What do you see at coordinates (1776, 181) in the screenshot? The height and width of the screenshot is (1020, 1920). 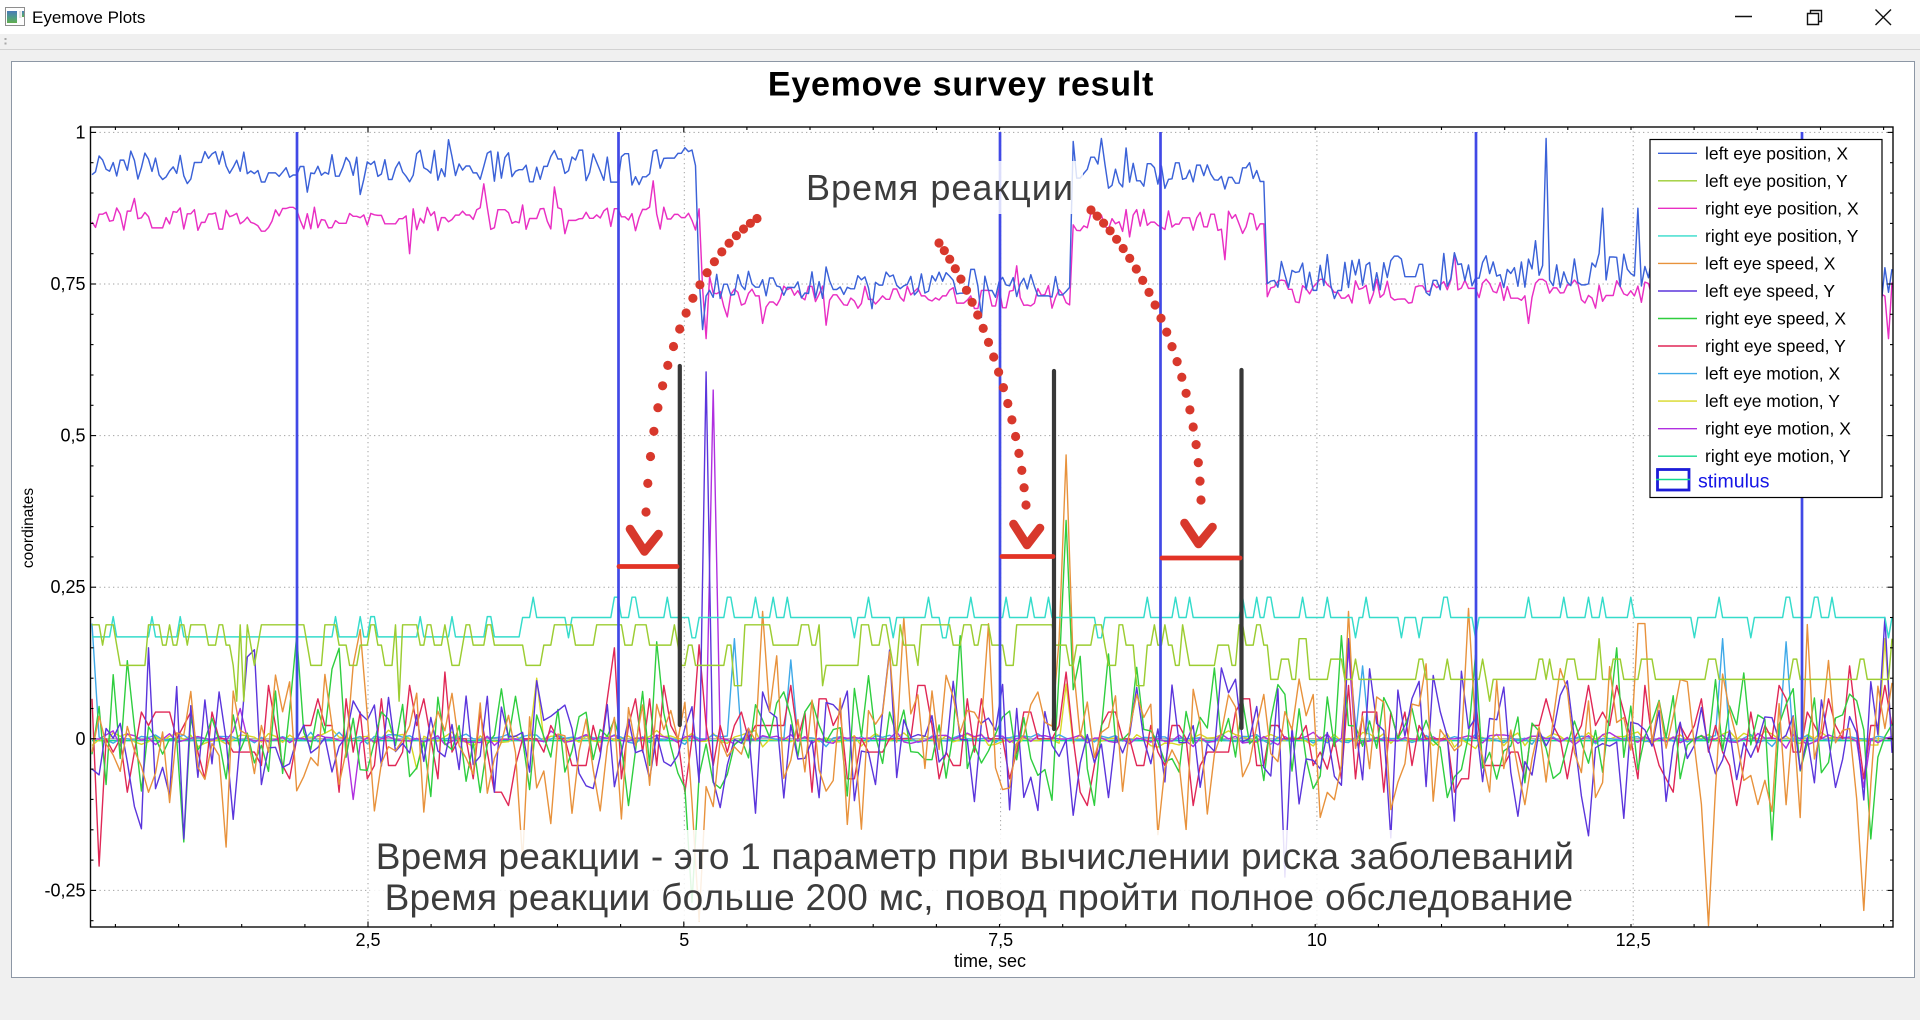 I see `svg-text: left eye position, Y` at bounding box center [1776, 181].